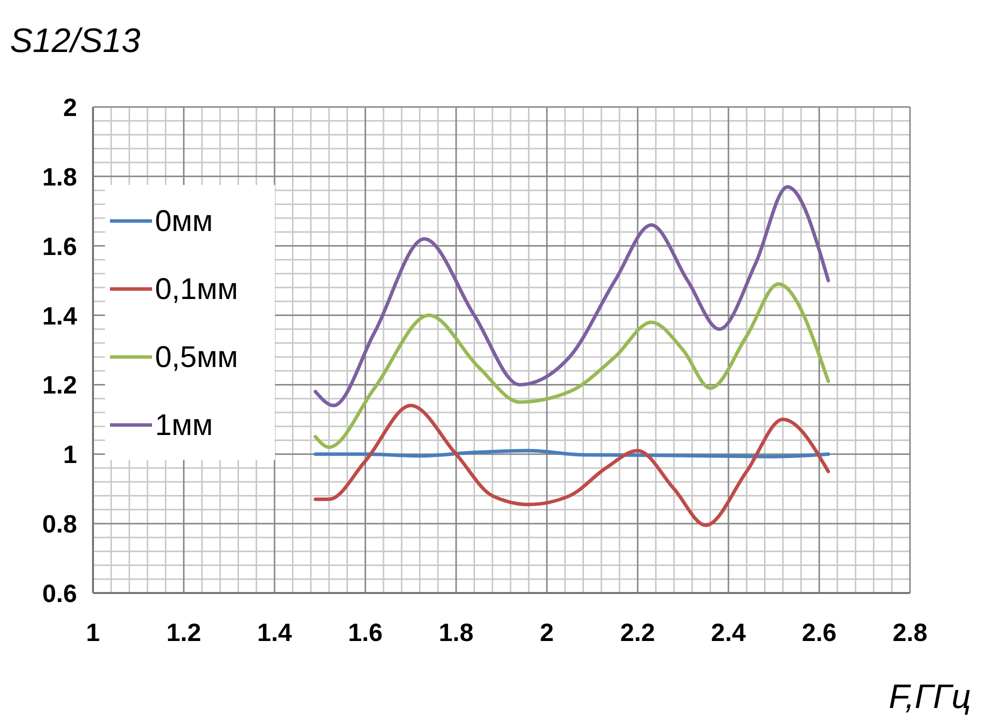 The height and width of the screenshot is (720, 981). What do you see at coordinates (929, 697) in the screenshot?
I see `x-axis-title: F,ГГц` at bounding box center [929, 697].